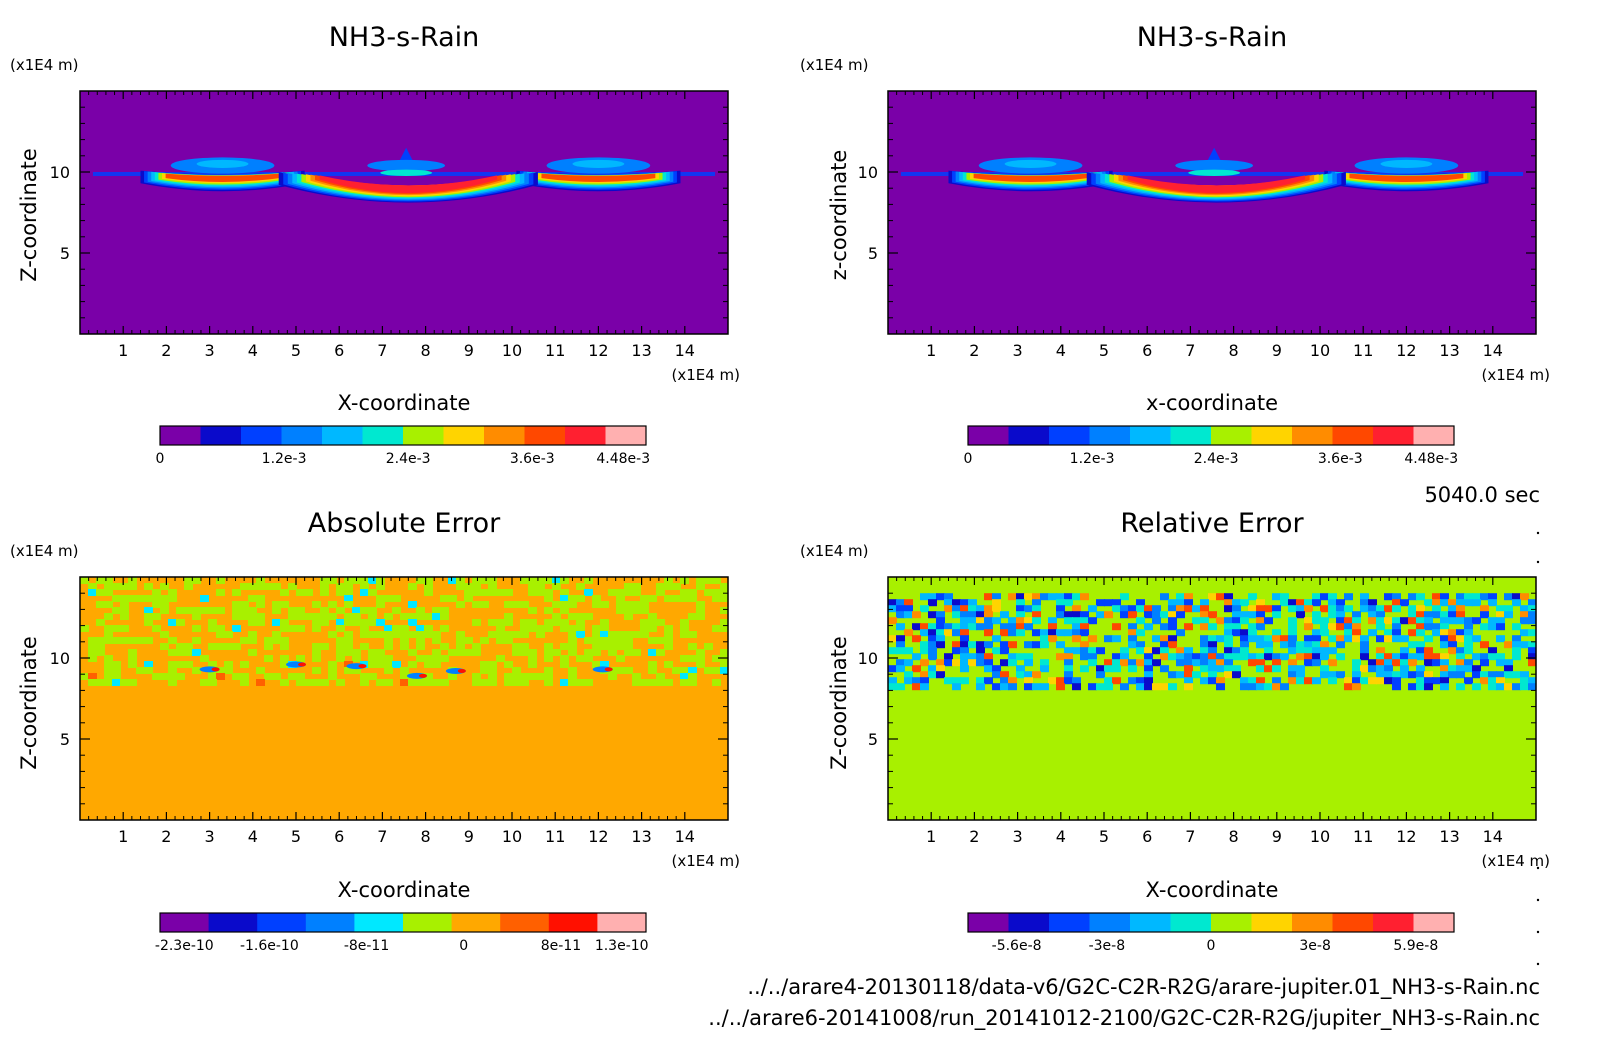  I want to click on x-tick-label: 9, so click(1277, 350).